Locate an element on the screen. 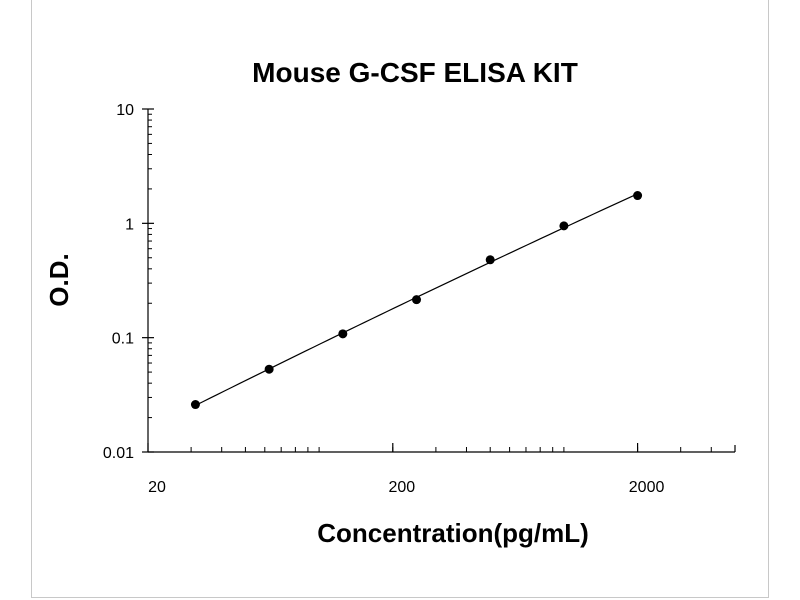 This screenshot has width=800, height=600. x-tick-label: 200 is located at coordinates (401, 487).